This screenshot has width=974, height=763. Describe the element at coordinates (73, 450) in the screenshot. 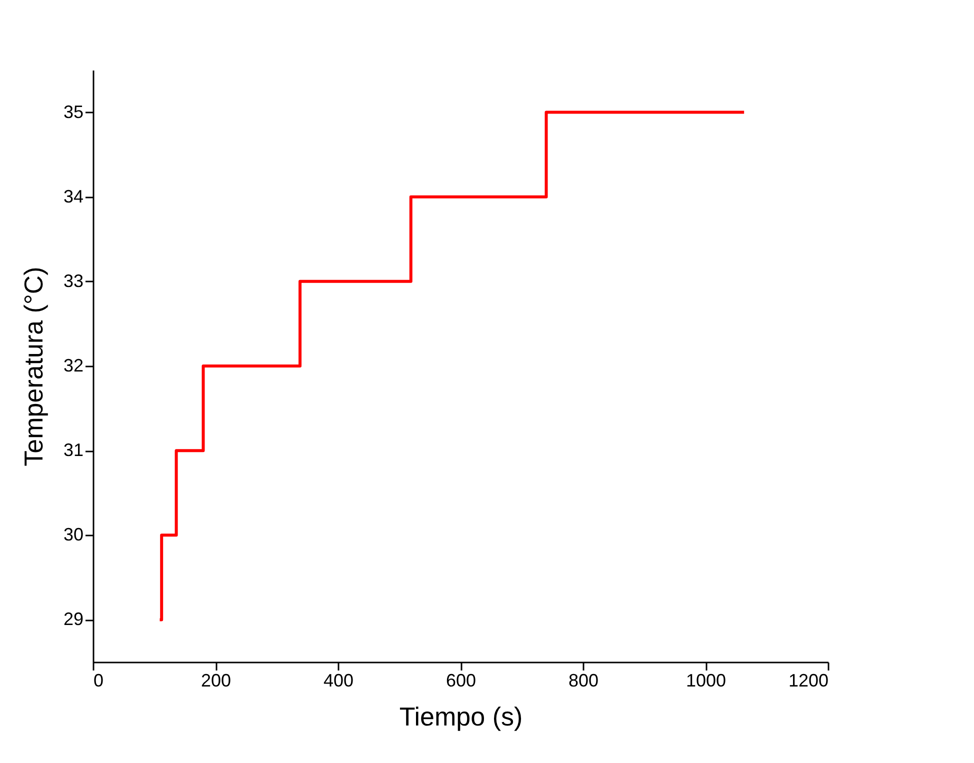

I see `y-tick-label: 31` at that location.